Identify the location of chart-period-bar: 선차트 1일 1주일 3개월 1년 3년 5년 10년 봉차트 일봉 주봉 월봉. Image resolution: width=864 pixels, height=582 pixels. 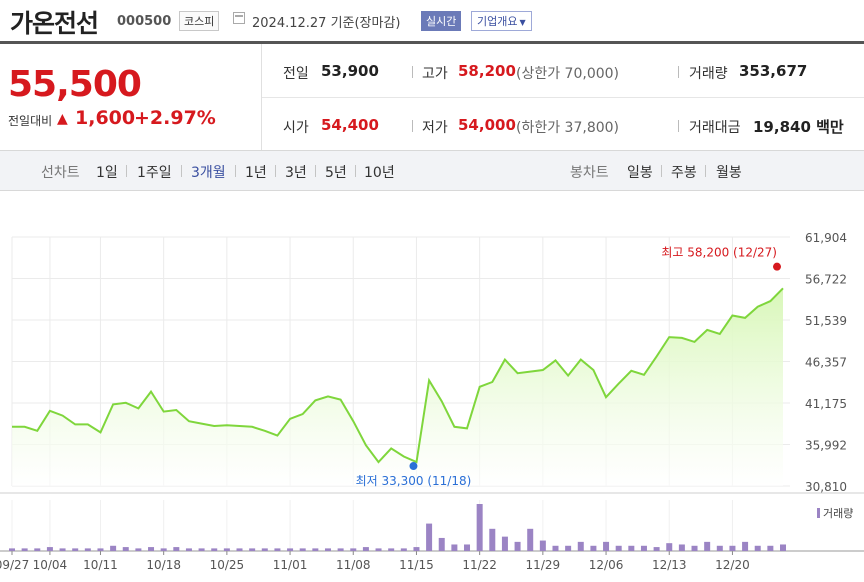
(432, 171).